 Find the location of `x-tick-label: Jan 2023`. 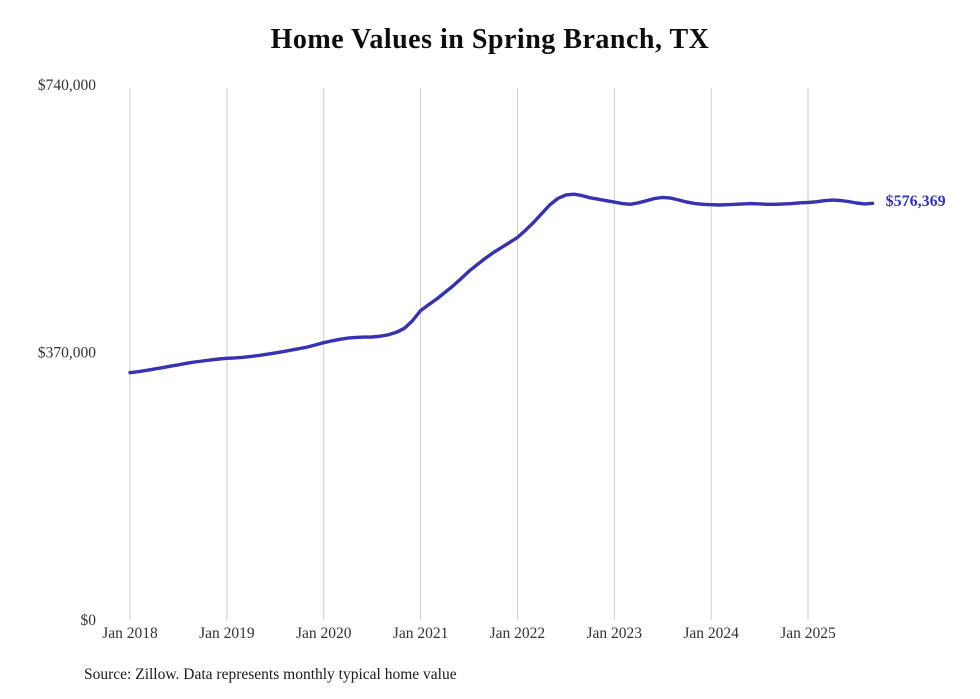

x-tick-label: Jan 2023 is located at coordinates (615, 633).